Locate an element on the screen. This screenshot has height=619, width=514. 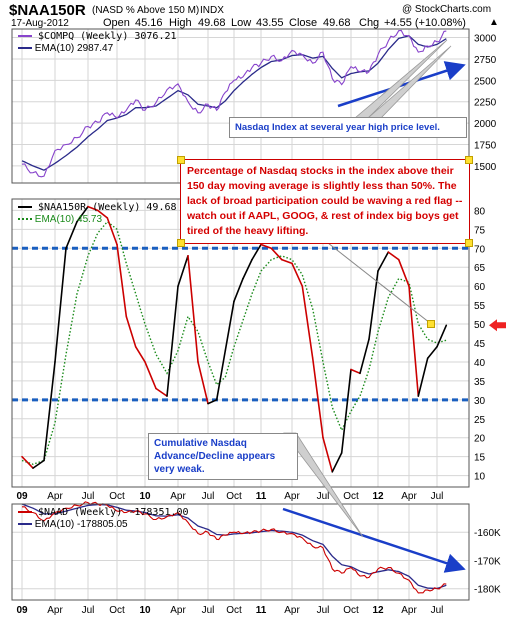
y-tick-label: 50 is located at coordinates (480, 325).